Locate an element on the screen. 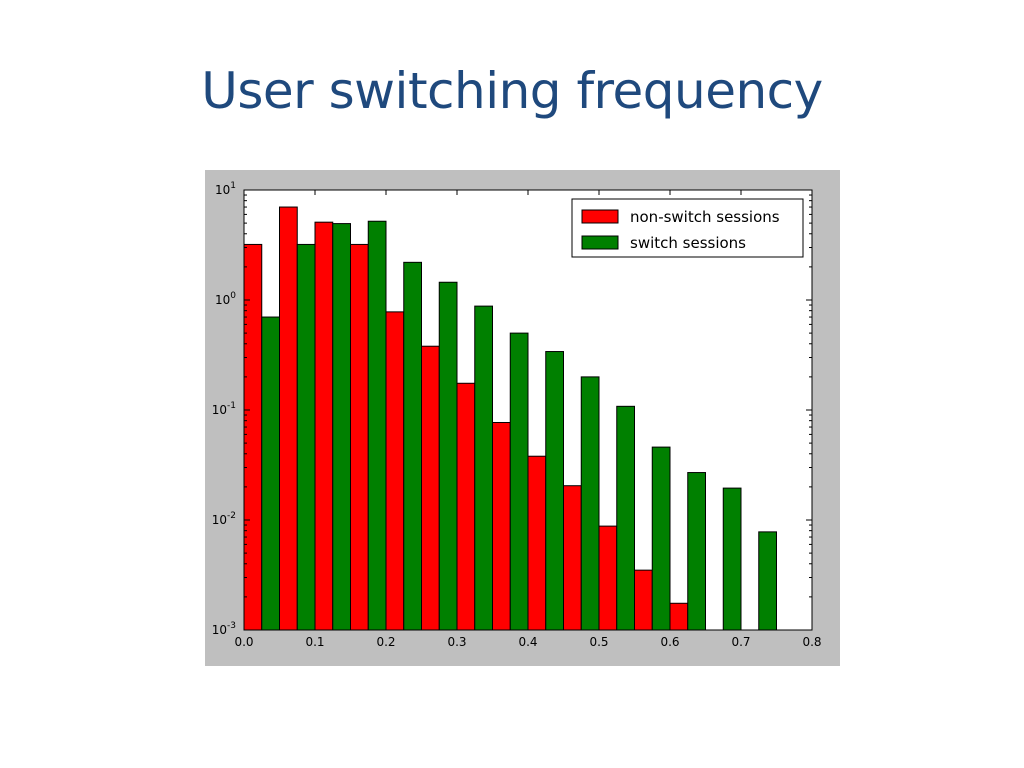  x-tick-label: 0.6 is located at coordinates (669, 642).